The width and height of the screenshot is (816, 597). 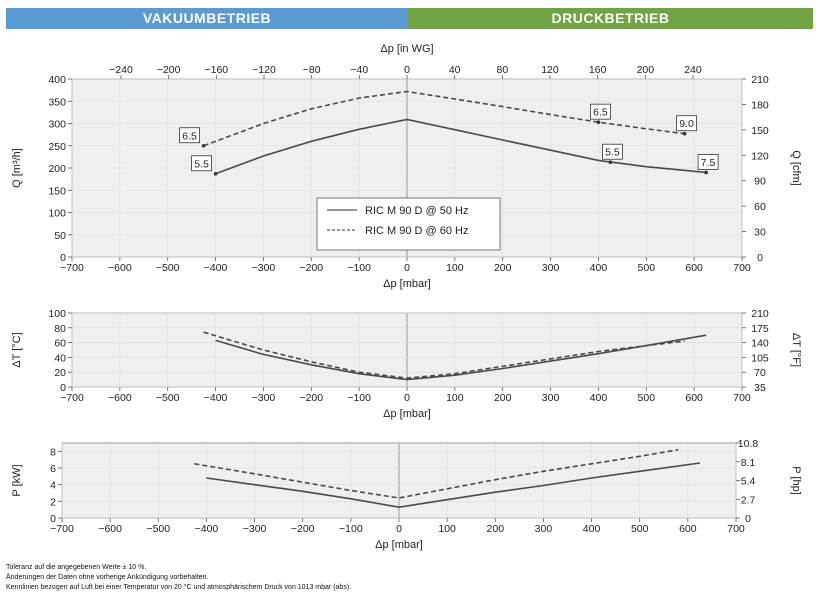 What do you see at coordinates (57, 147) in the screenshot?
I see `y-tick-label: 250` at bounding box center [57, 147].